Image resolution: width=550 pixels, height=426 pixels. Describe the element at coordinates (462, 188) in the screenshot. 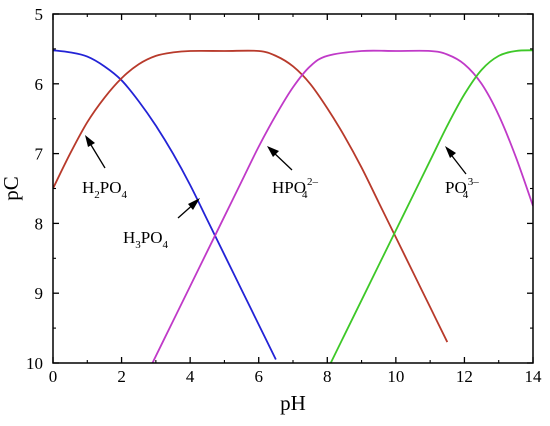

I see `label-po4: PO3– 4` at that location.